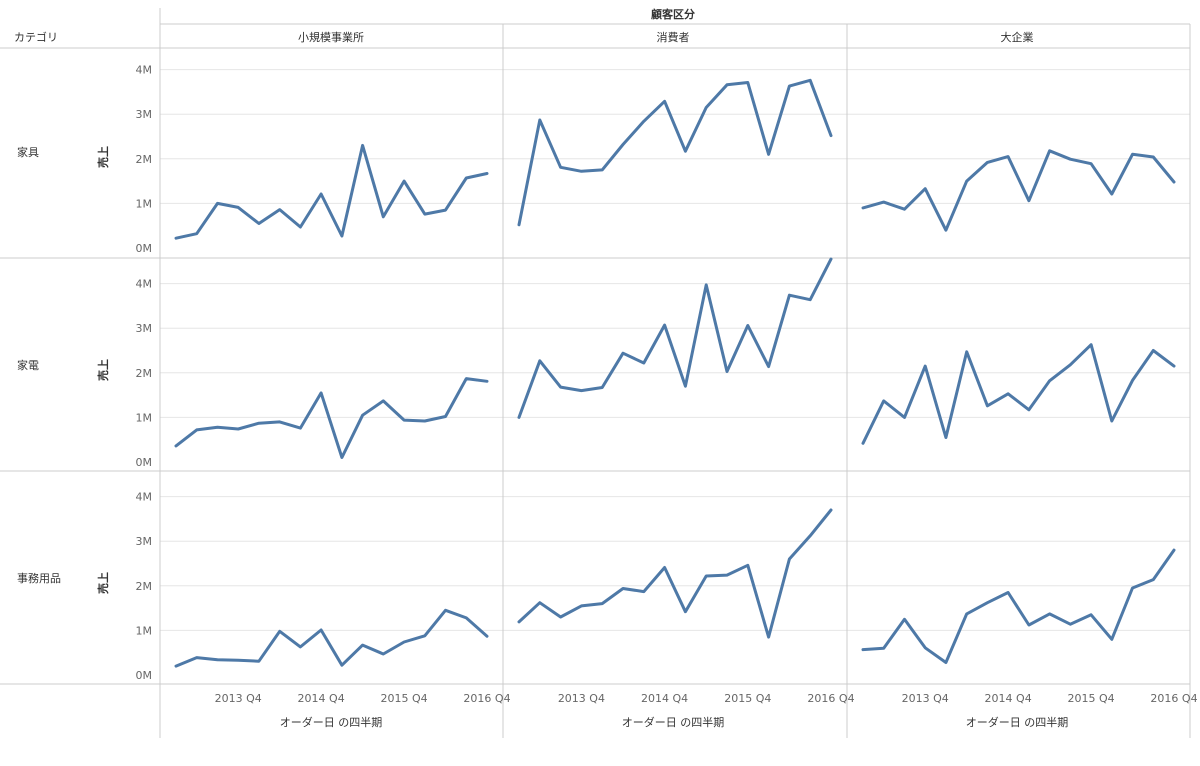  Describe the element at coordinates (673, 14) in the screenshot. I see `column-field-header: 顧客区分` at that location.